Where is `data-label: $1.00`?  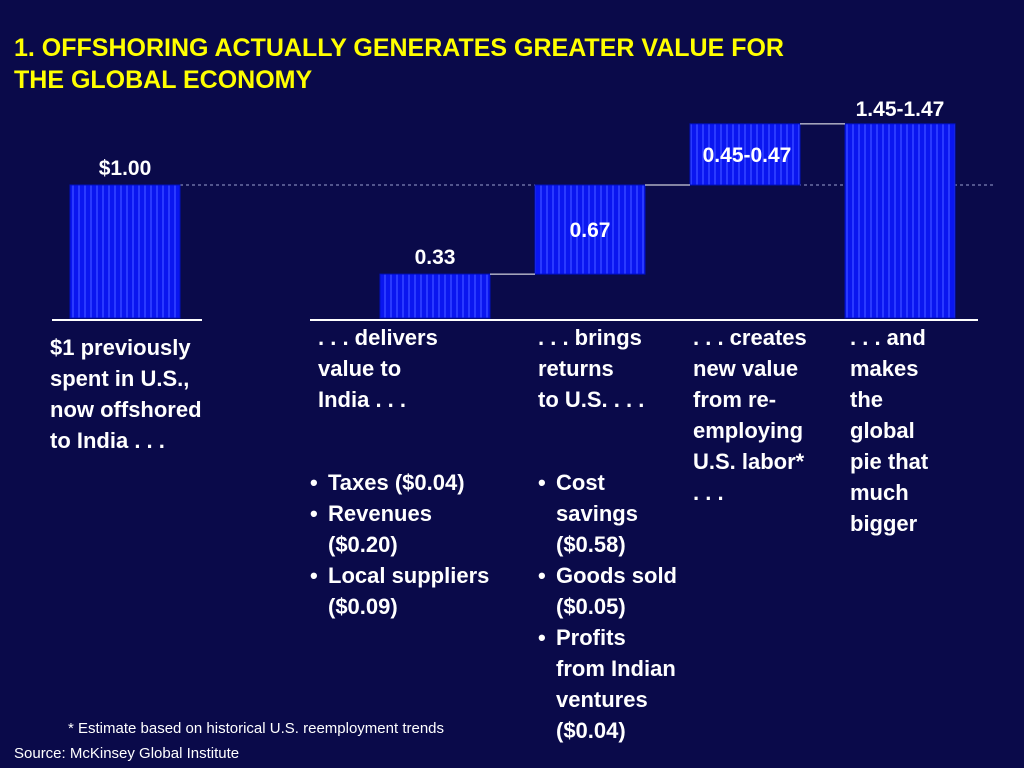
data-label: $1.00 is located at coordinates (125, 168).